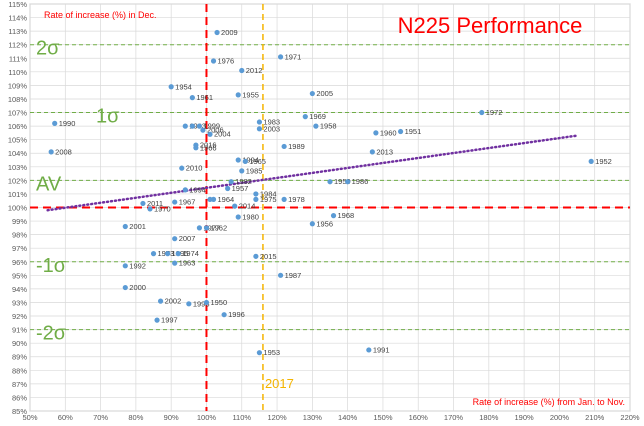  Describe the element at coordinates (293, 275) in the screenshot. I see `data-point-label: 1987` at that location.